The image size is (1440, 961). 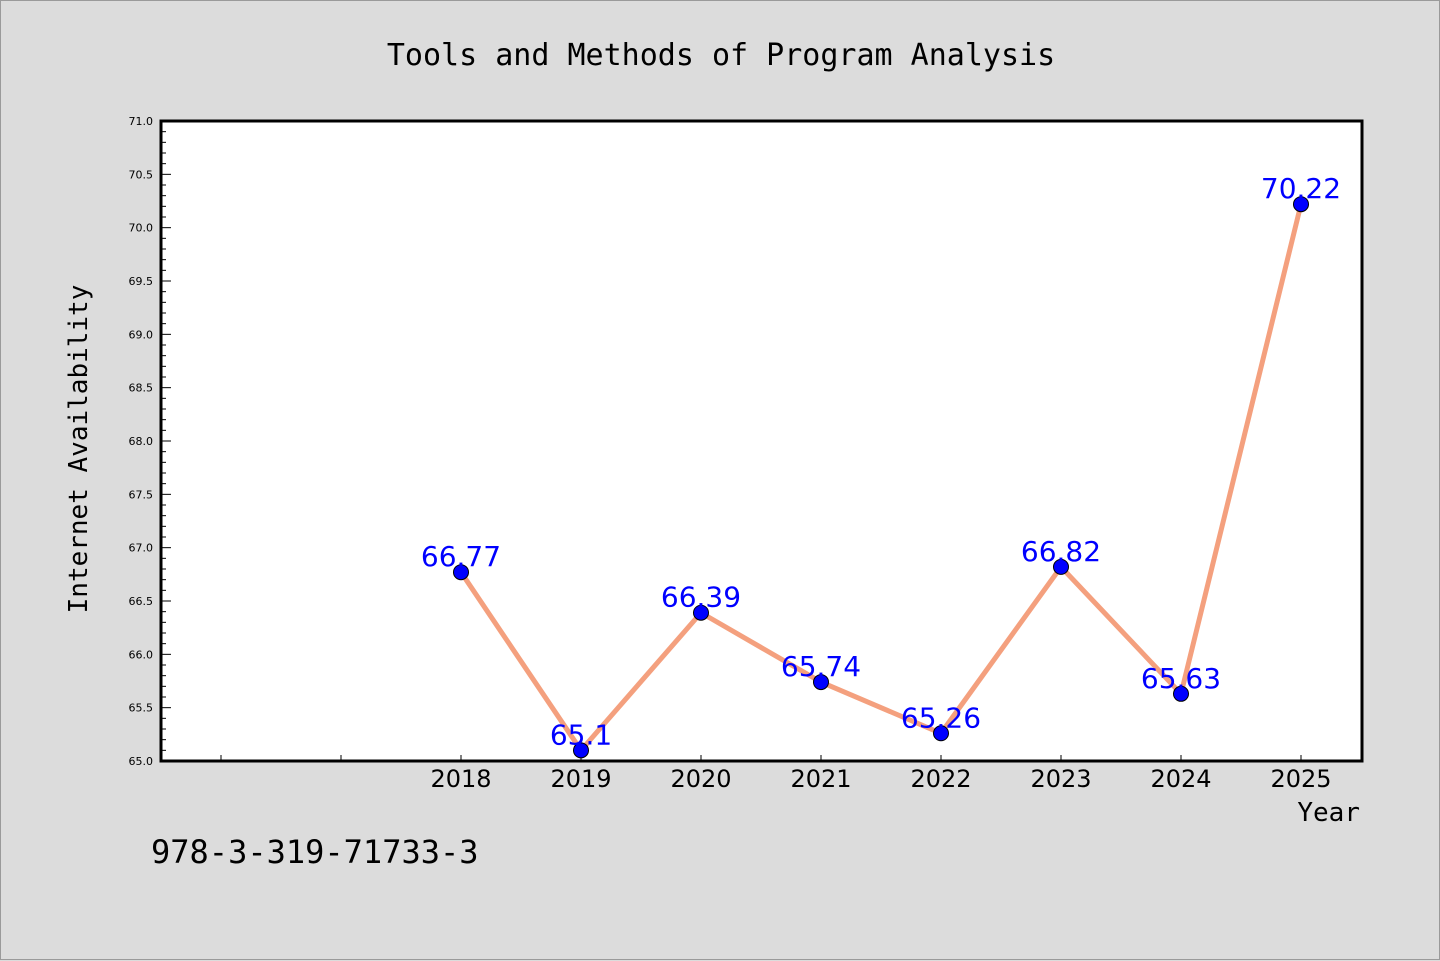 I want to click on x-axis: 2018 2019 2020 2021 2022 2023 2024 2025, so click(x=776, y=774).